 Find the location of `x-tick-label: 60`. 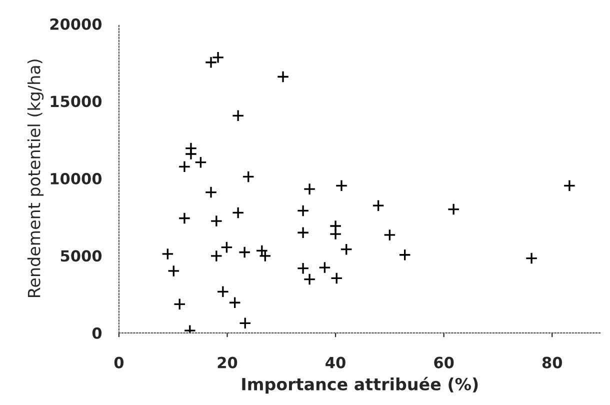

x-tick-label: 60 is located at coordinates (444, 362).